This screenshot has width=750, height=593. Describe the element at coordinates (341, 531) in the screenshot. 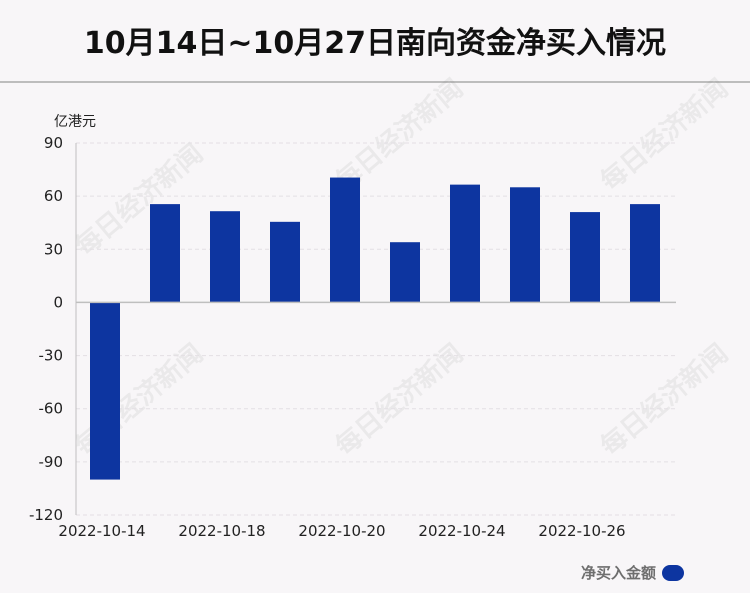

I see `x-tick-label: 2022-10-20` at that location.